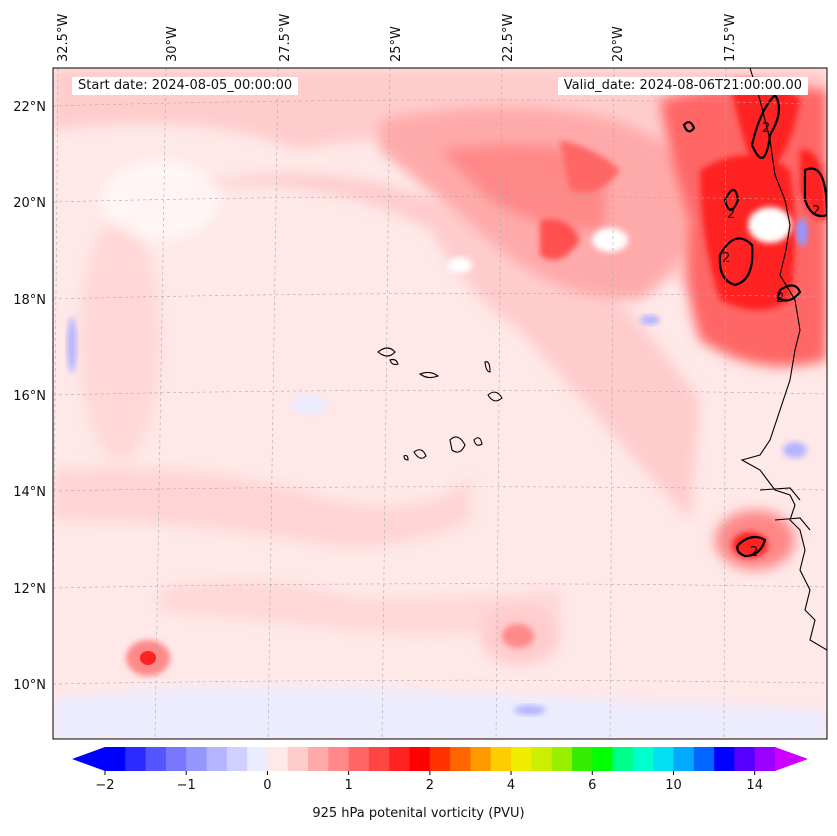 Image resolution: width=837 pixels, height=836 pixels. What do you see at coordinates (730, 38) in the screenshot?
I see `lon-label: 17.5°W` at bounding box center [730, 38].